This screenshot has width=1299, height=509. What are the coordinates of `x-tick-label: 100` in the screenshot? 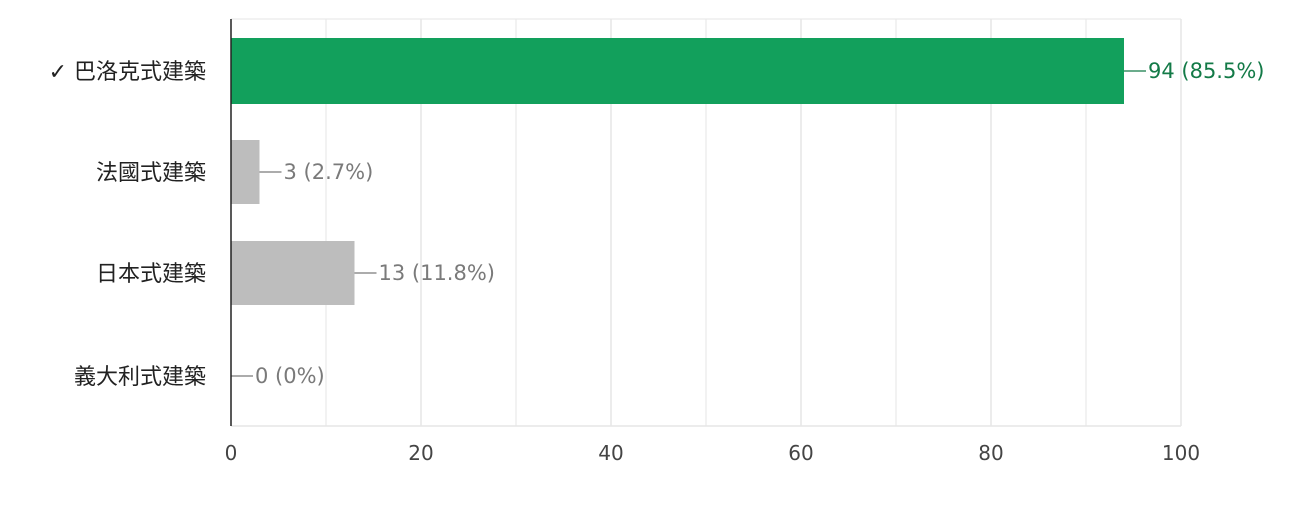 It's located at (1181, 453).